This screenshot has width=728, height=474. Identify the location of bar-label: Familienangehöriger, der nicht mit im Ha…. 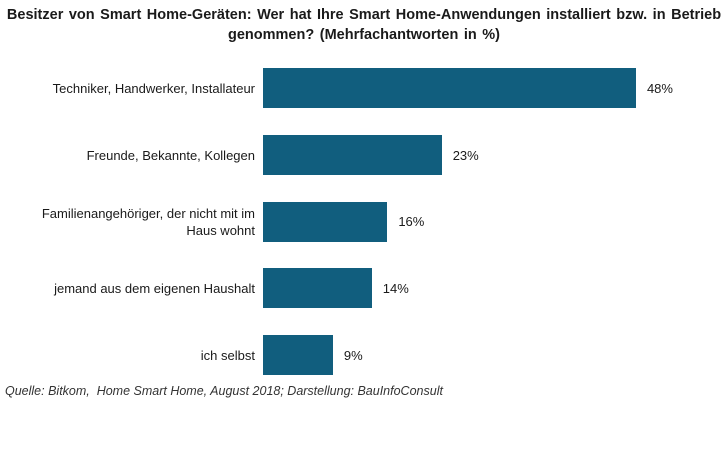
(148, 221).